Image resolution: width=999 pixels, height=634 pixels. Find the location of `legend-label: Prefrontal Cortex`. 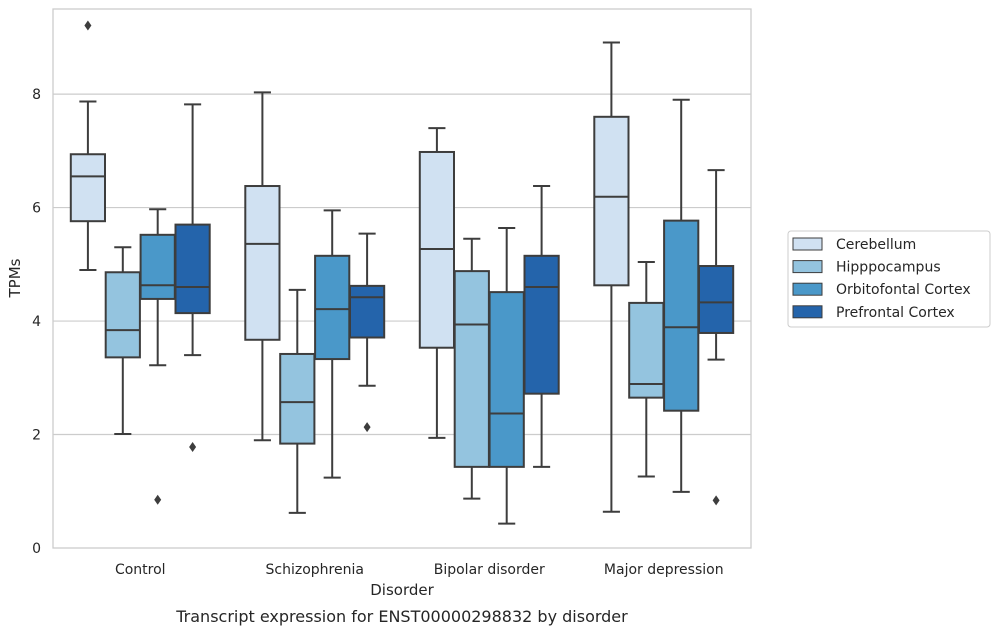

legend-label: Prefrontal Cortex is located at coordinates (895, 313).